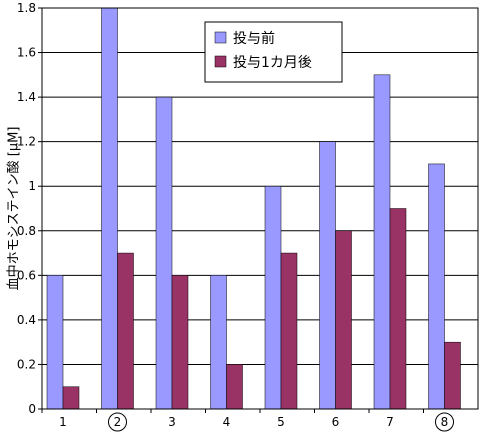 This screenshot has width=480, height=433. What do you see at coordinates (26, 231) in the screenshot?
I see `y-tick-label: 0.8` at bounding box center [26, 231].